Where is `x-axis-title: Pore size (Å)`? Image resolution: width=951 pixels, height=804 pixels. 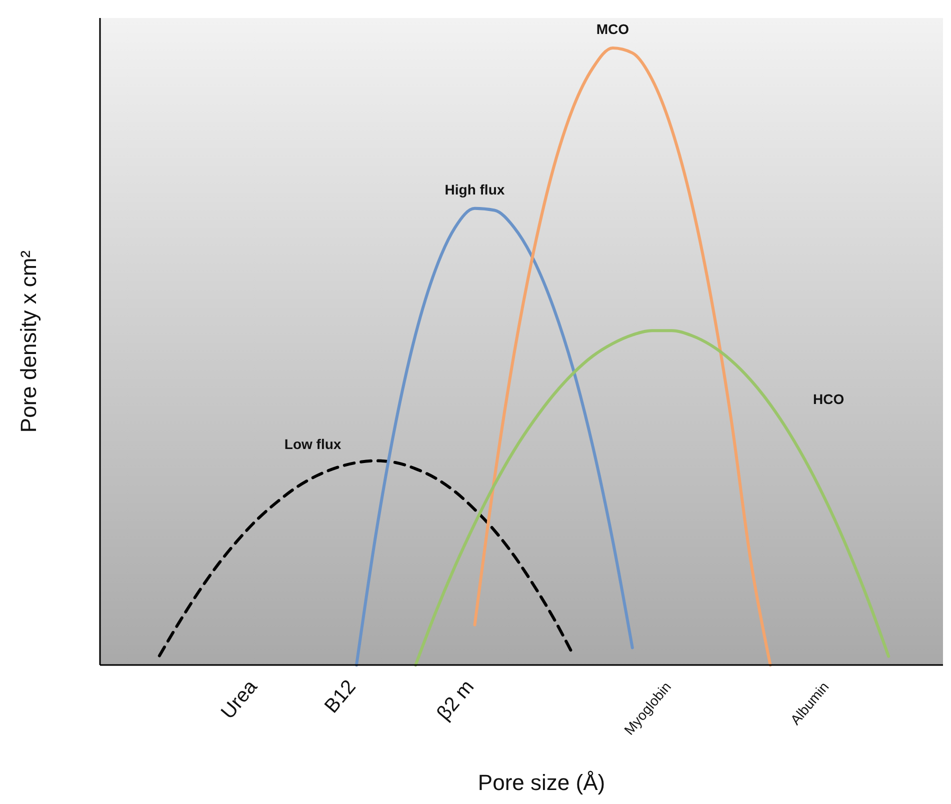 x-axis-title: Pore size (Å) is located at coordinates (542, 782).